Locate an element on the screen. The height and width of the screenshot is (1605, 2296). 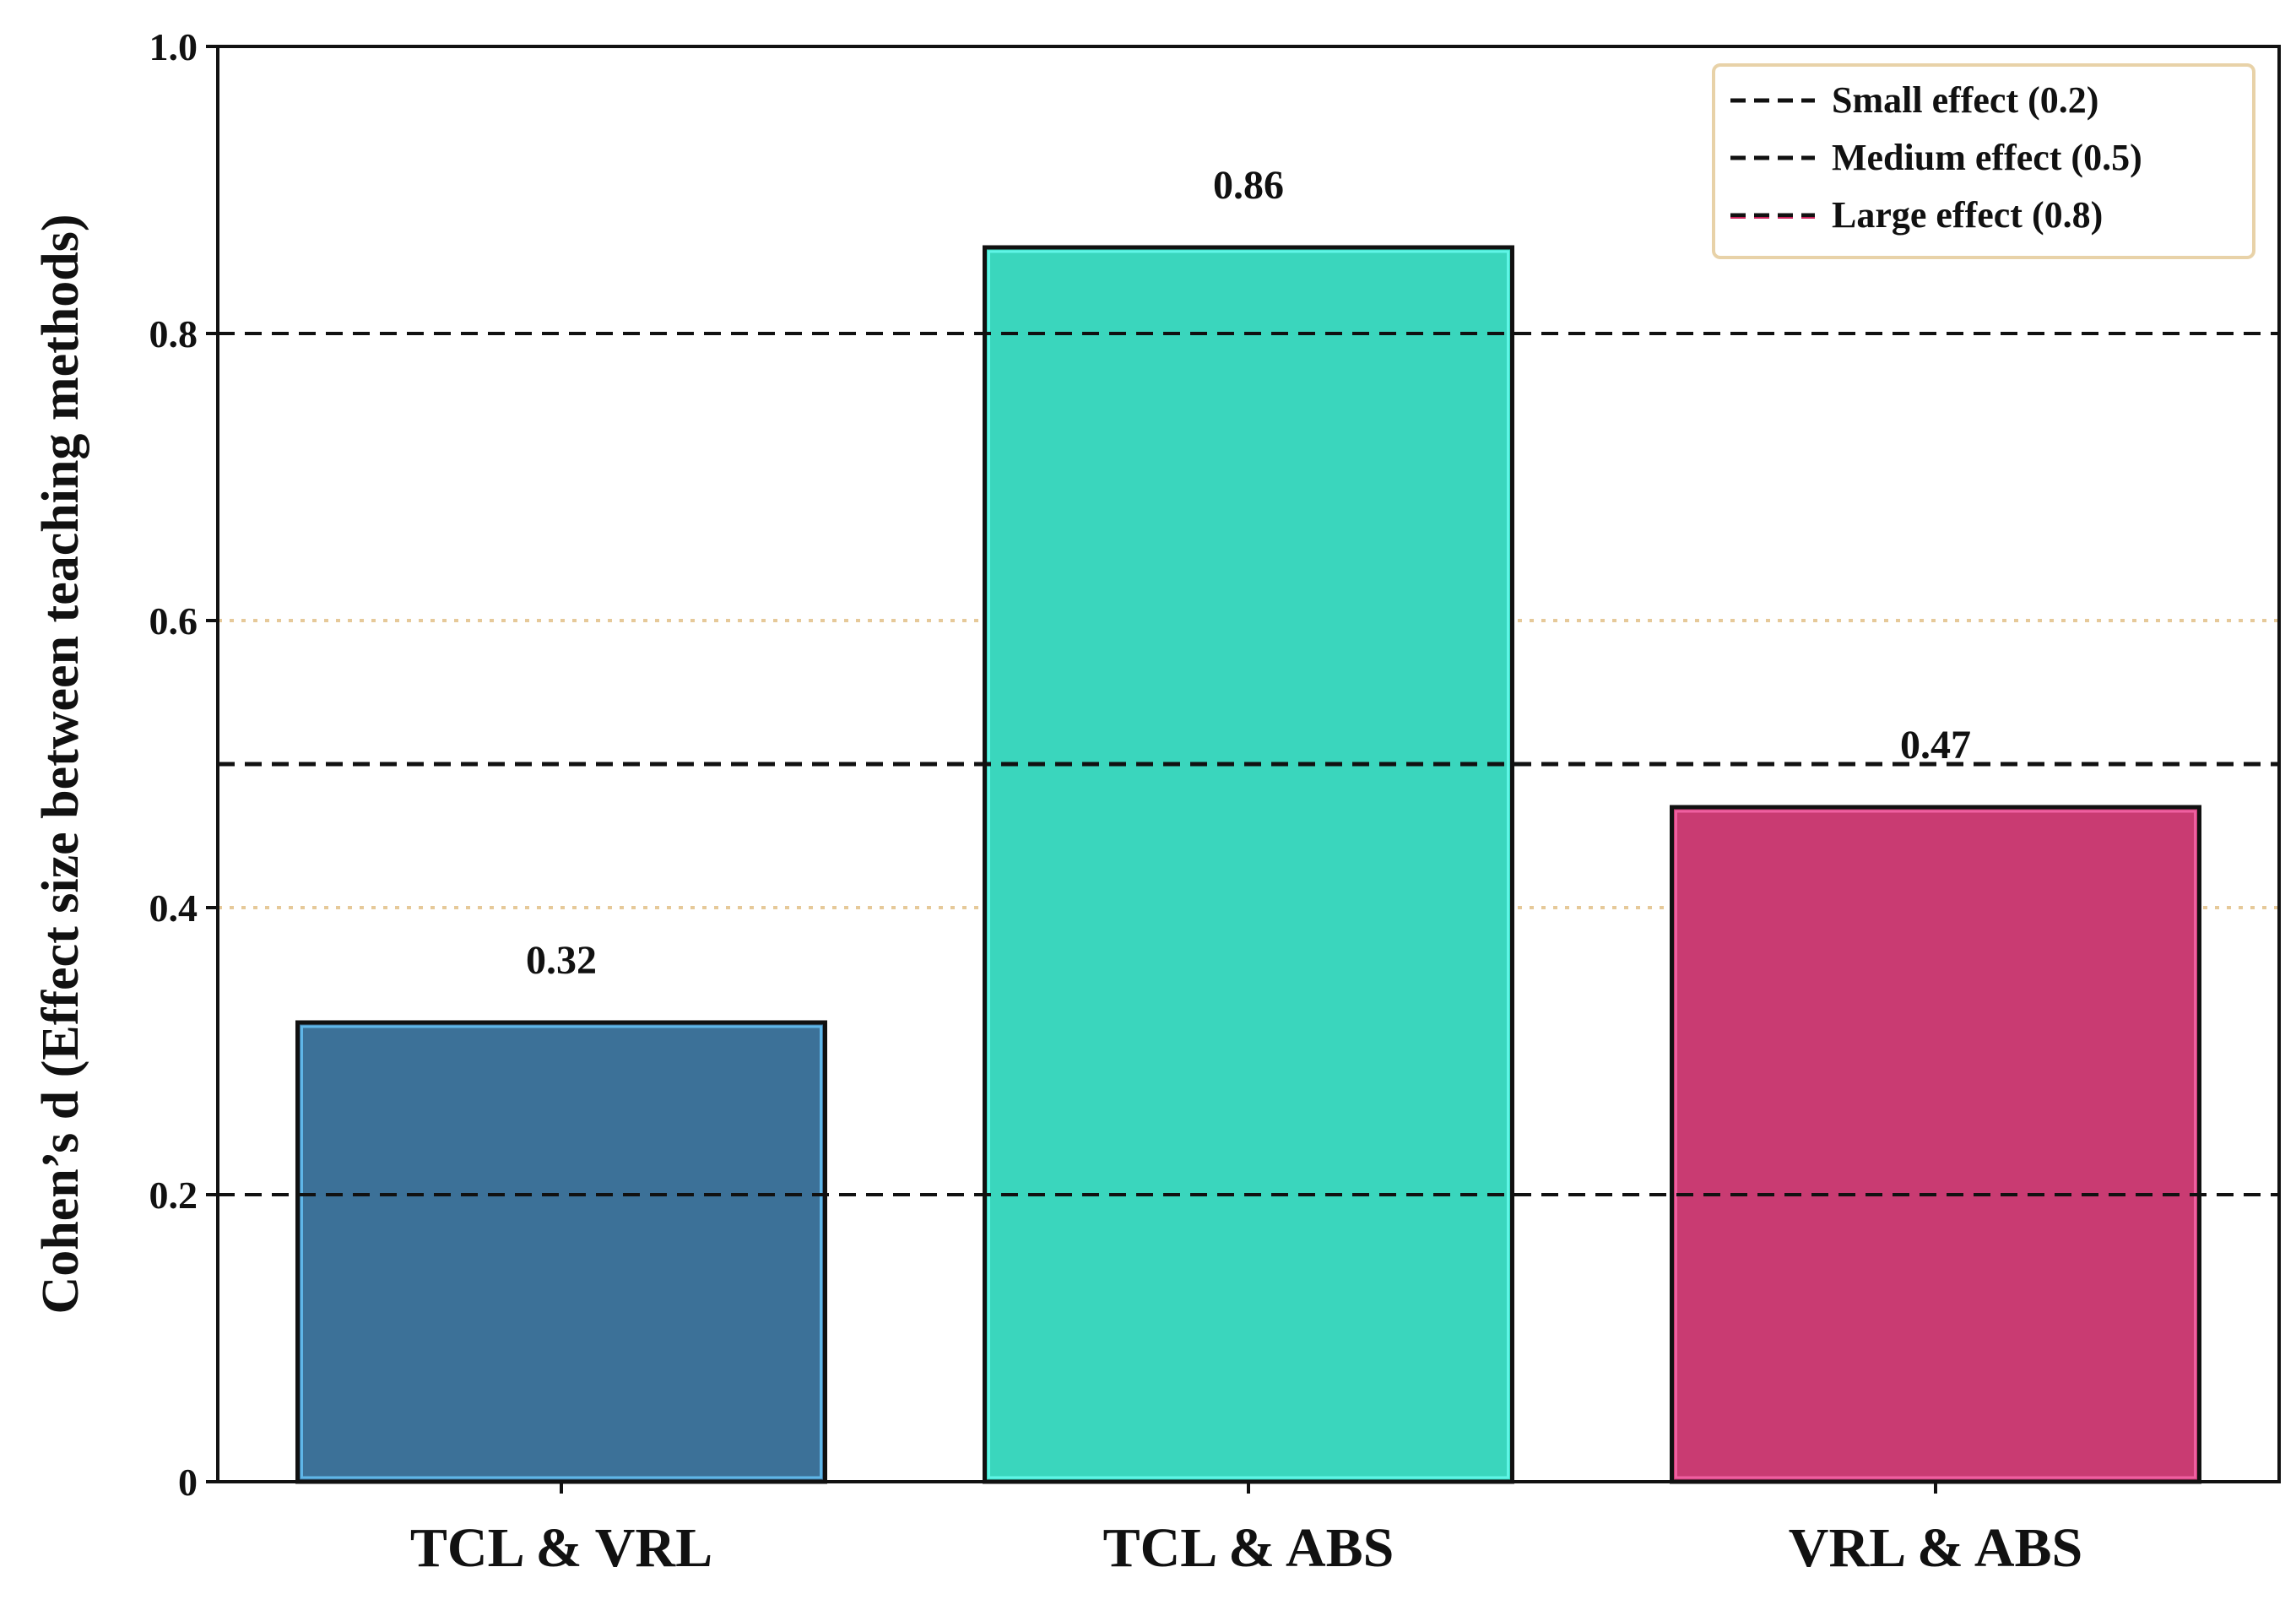
data-label-2: 0.47 is located at coordinates (1935, 745).